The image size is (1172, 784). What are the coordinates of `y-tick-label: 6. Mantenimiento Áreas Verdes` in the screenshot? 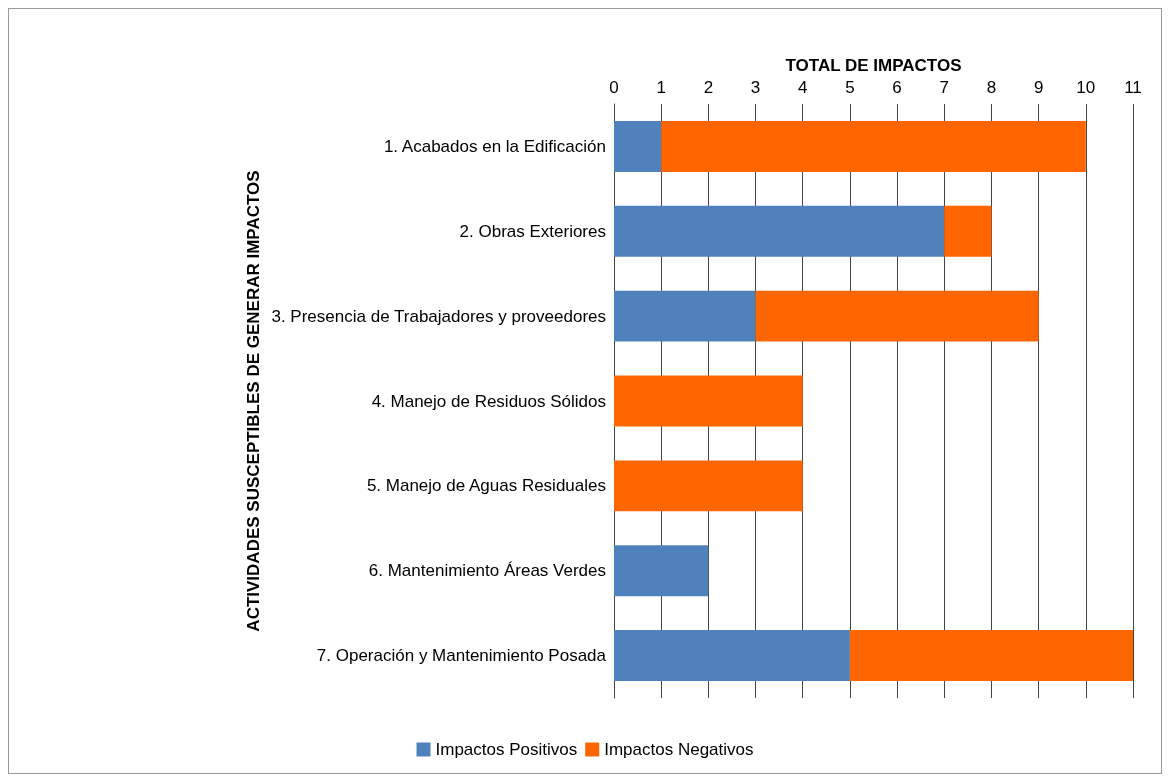 It's located at (487, 571).